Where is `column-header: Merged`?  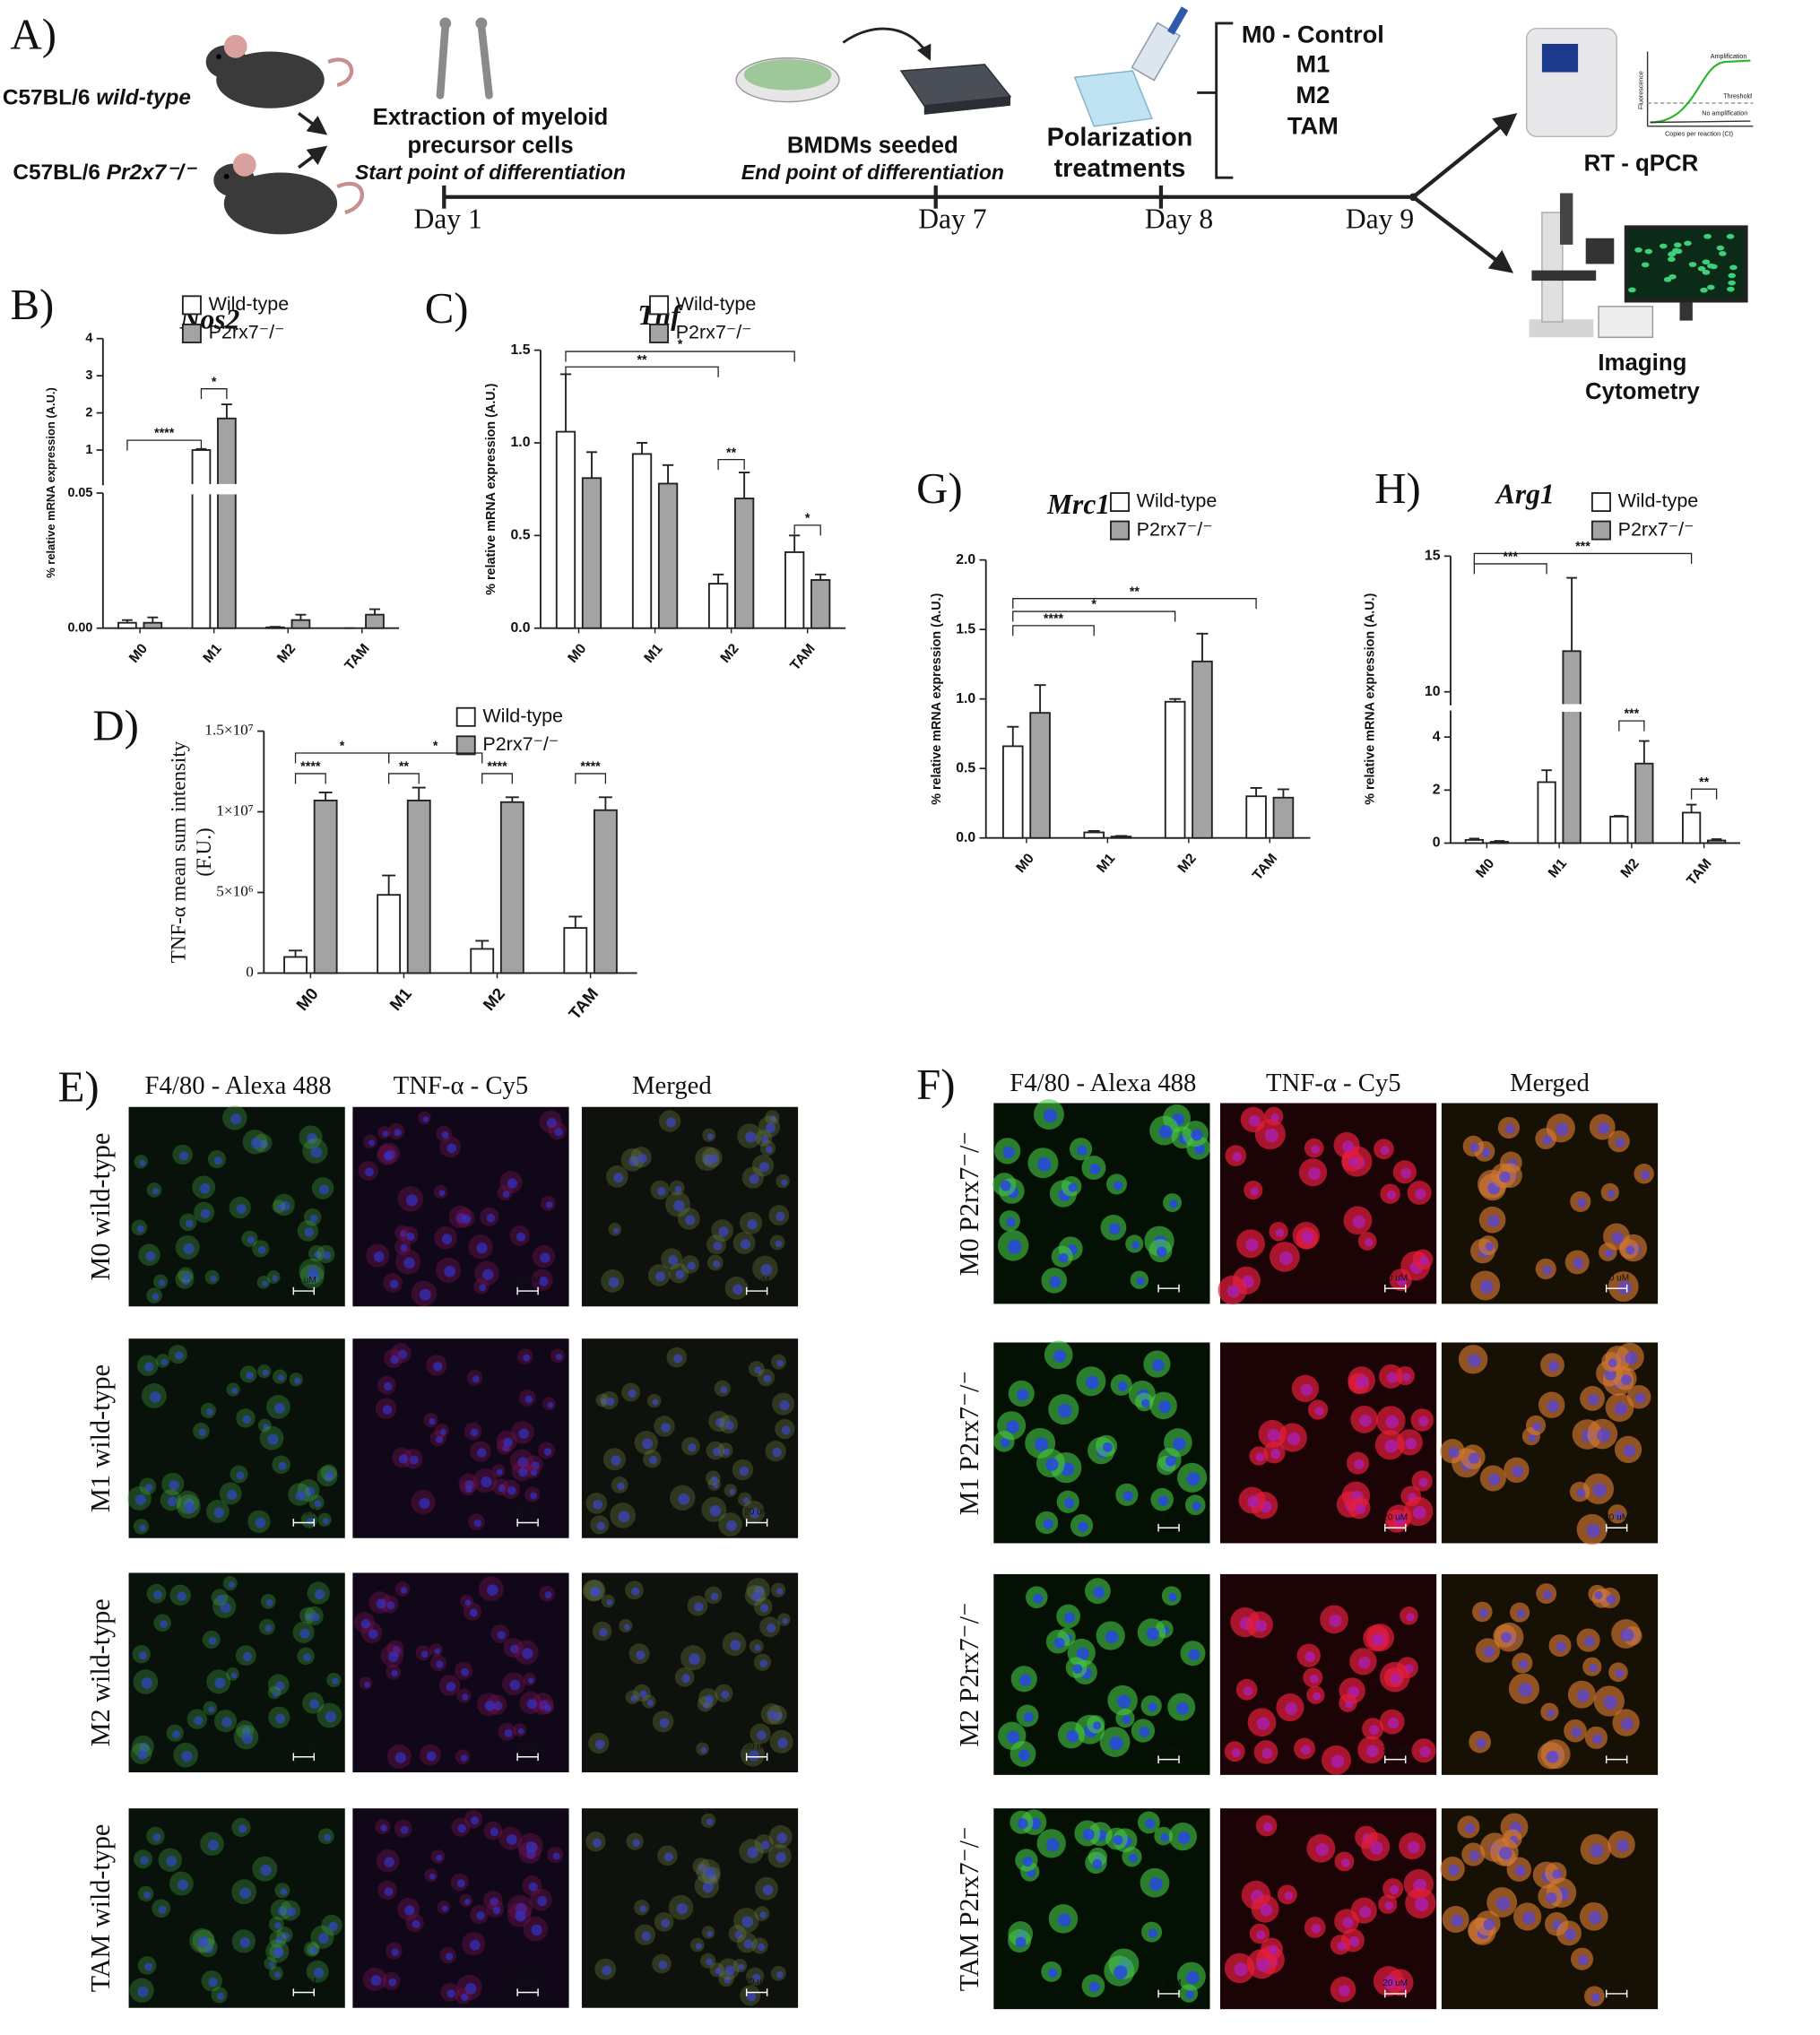
column-header: Merged is located at coordinates (672, 1085).